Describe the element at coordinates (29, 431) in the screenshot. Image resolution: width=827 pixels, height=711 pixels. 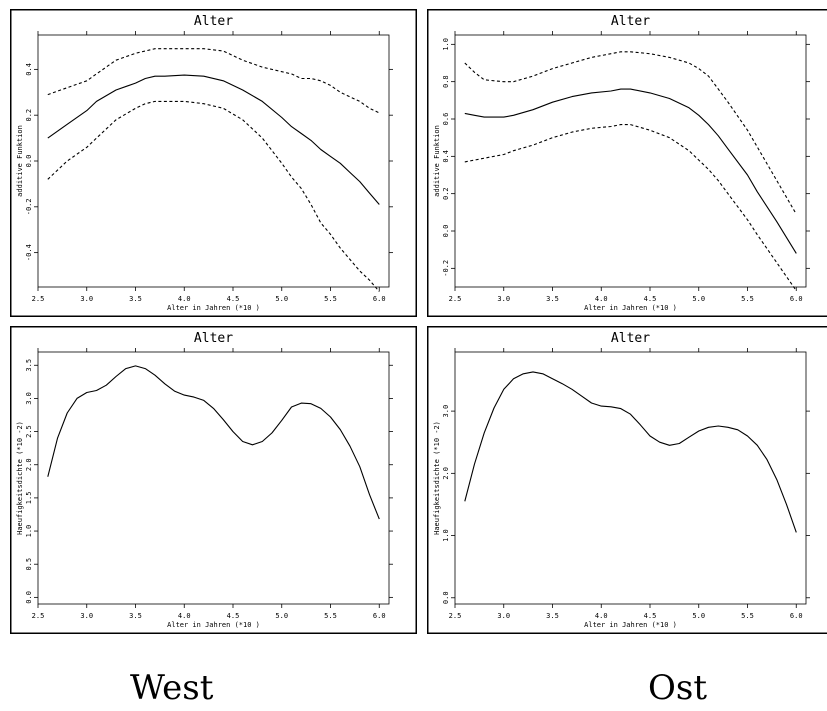
I see `y-tick-label: 2.5` at that location.